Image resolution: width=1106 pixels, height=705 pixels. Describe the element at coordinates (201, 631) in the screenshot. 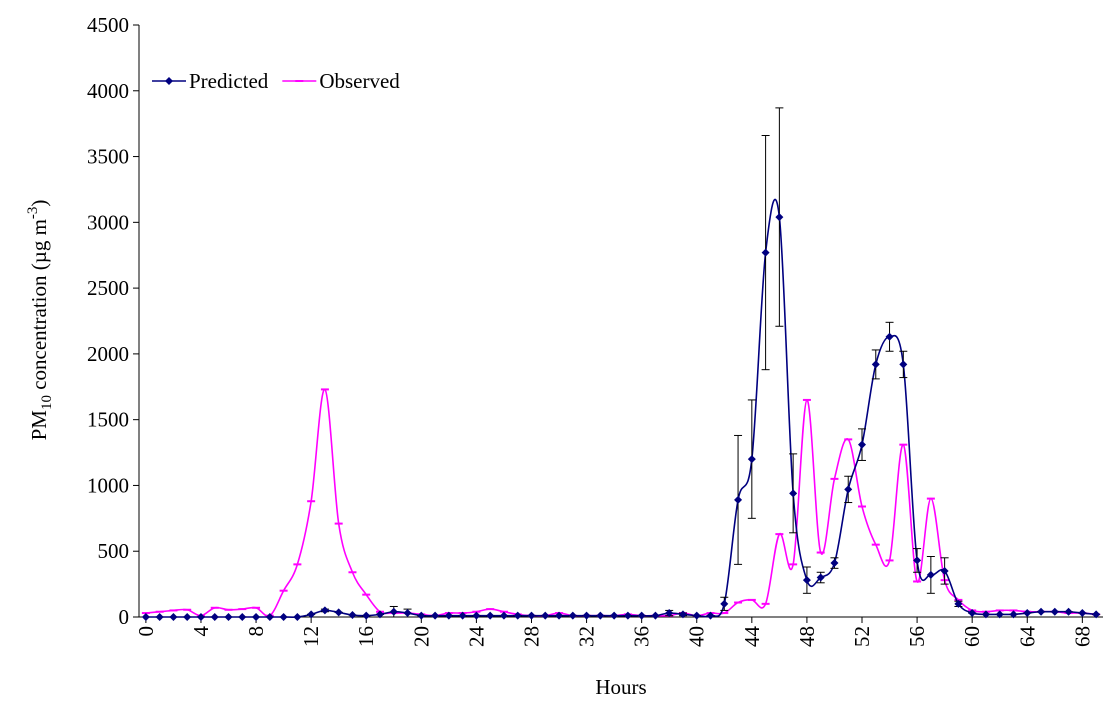

I see `x-tick-label: 4` at that location.